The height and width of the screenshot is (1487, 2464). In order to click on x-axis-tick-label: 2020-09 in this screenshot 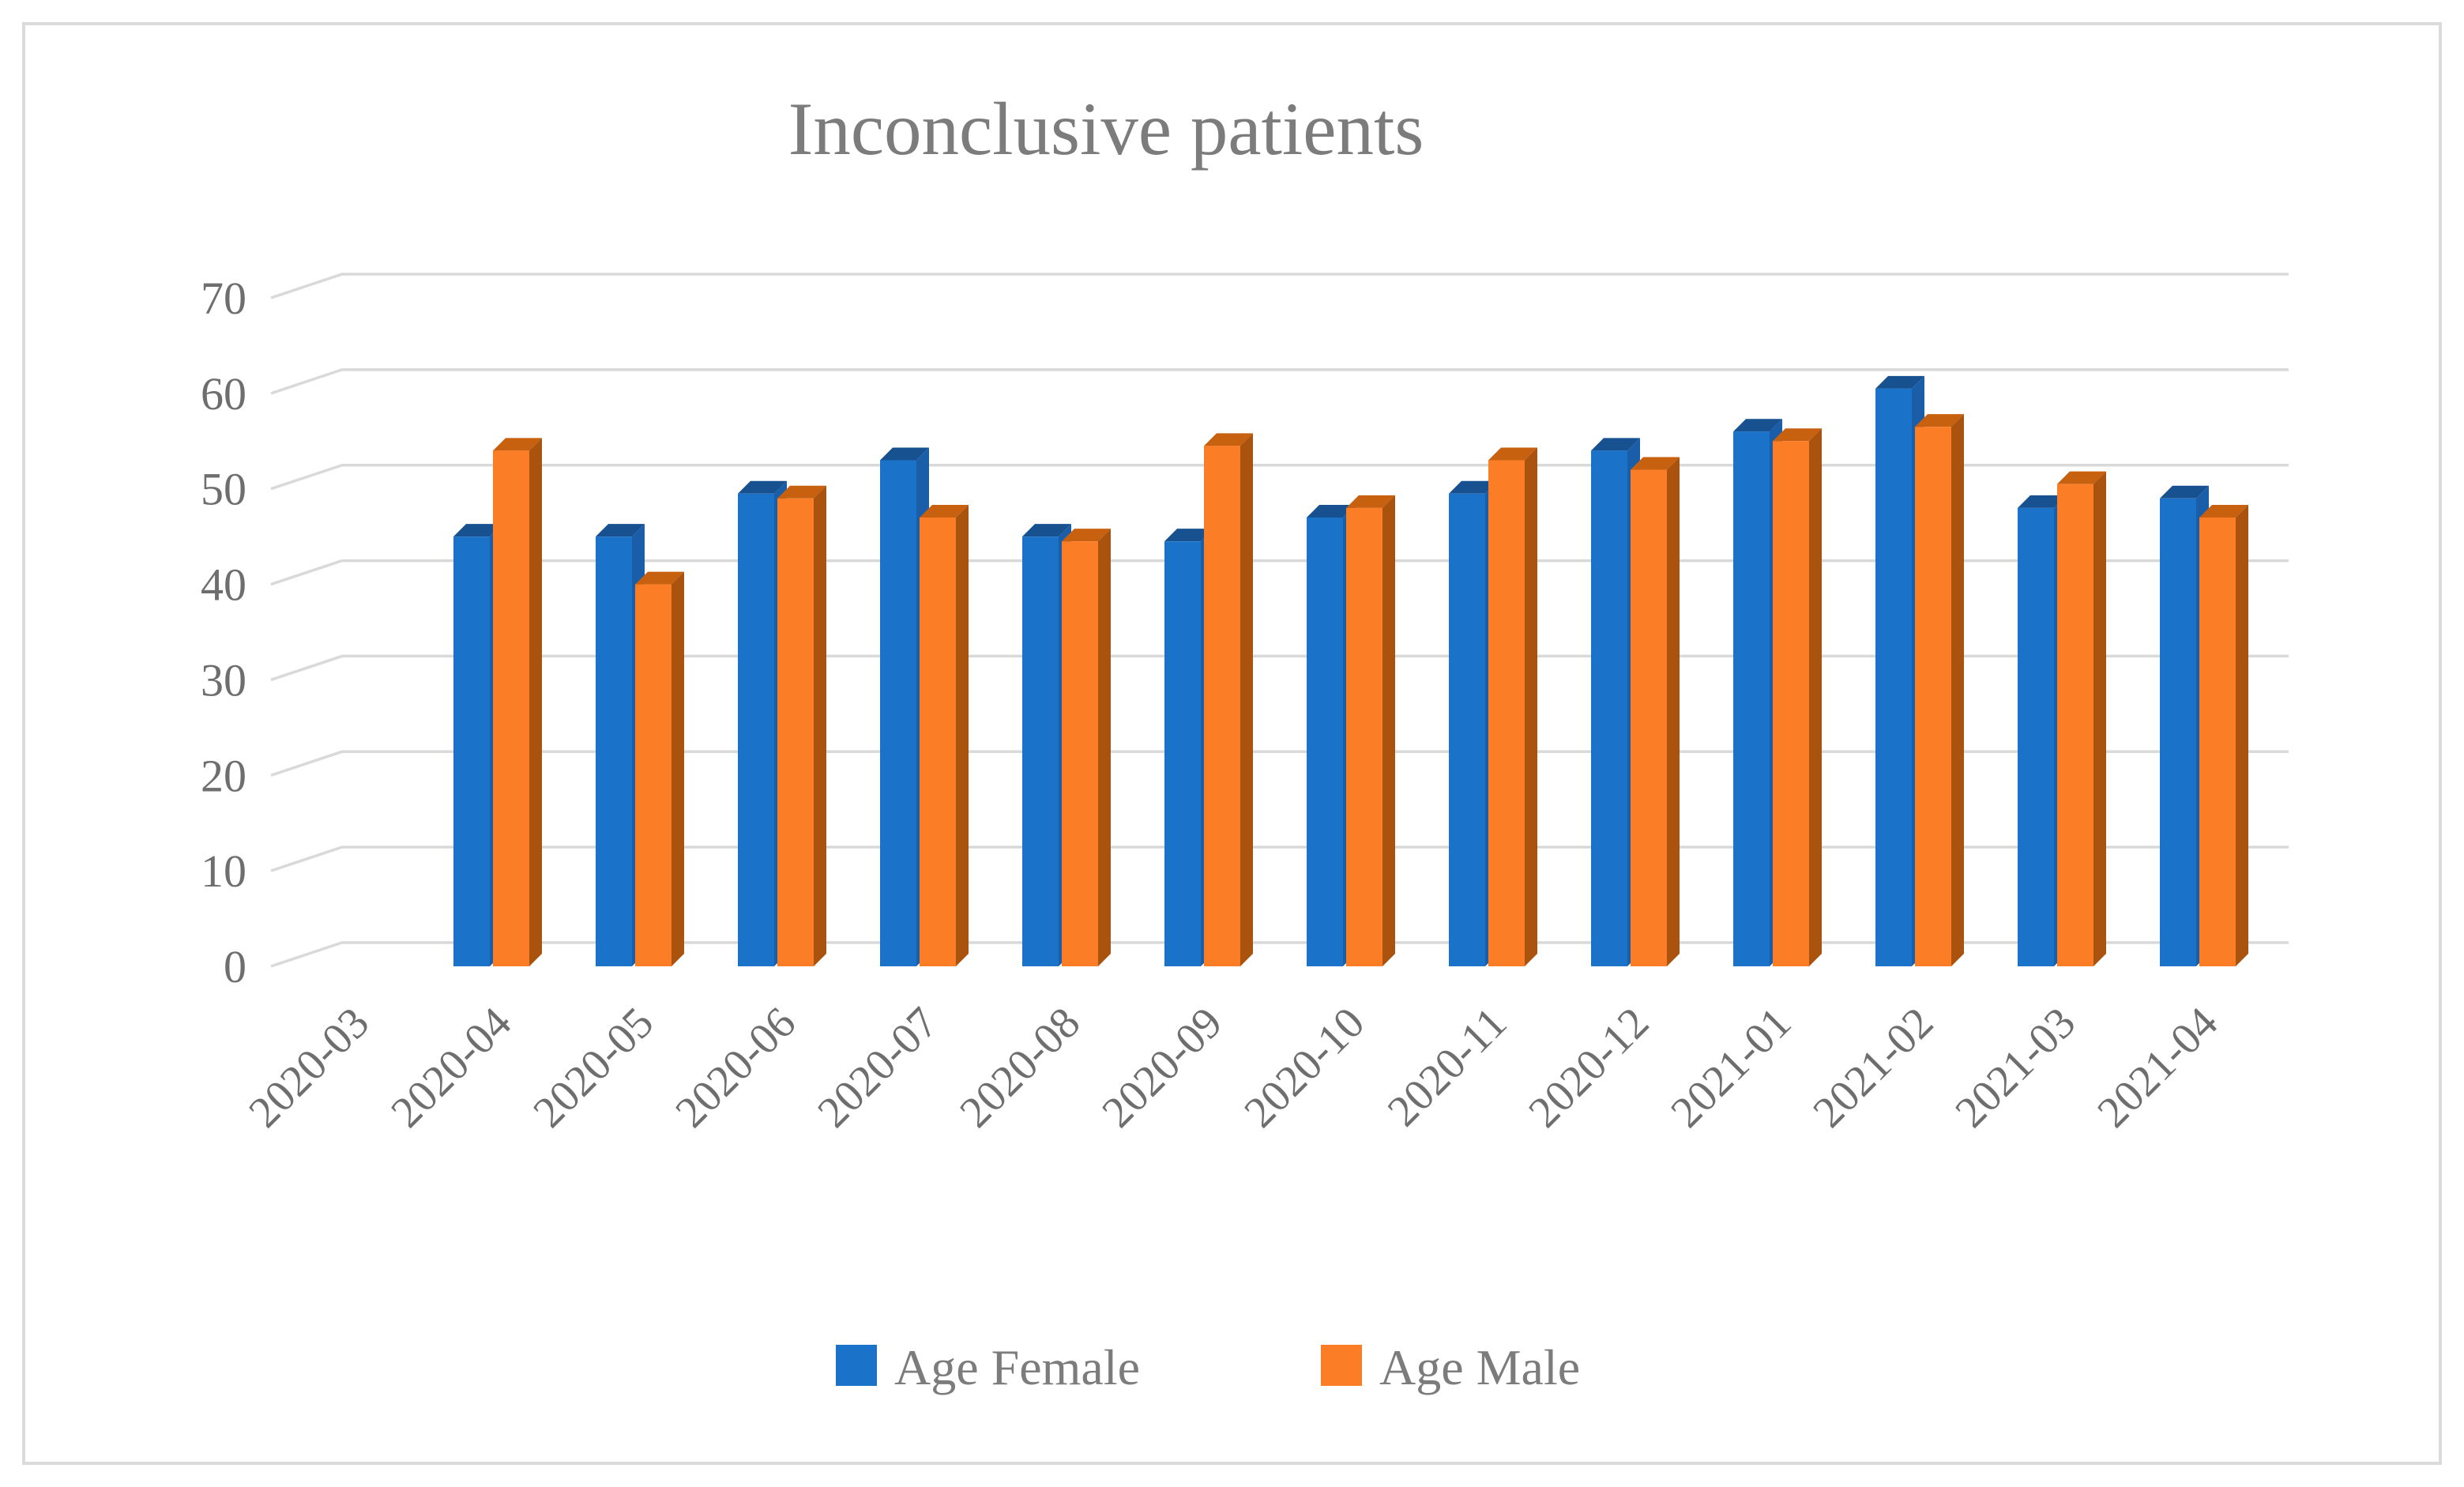, I will do `click(1162, 1067)`.